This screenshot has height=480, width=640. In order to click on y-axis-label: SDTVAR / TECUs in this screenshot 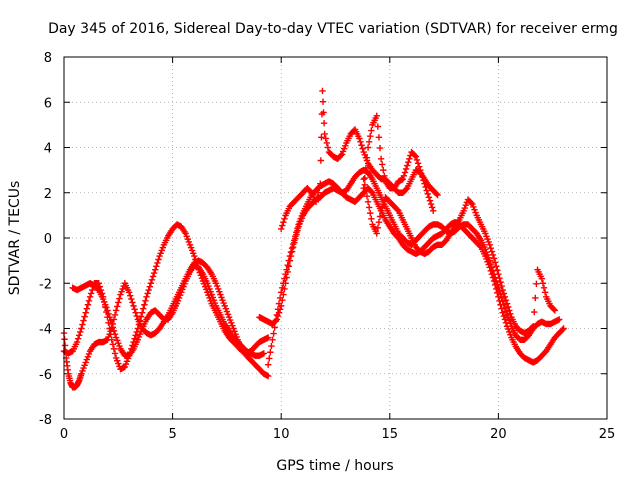, I will do `click(15, 238)`.